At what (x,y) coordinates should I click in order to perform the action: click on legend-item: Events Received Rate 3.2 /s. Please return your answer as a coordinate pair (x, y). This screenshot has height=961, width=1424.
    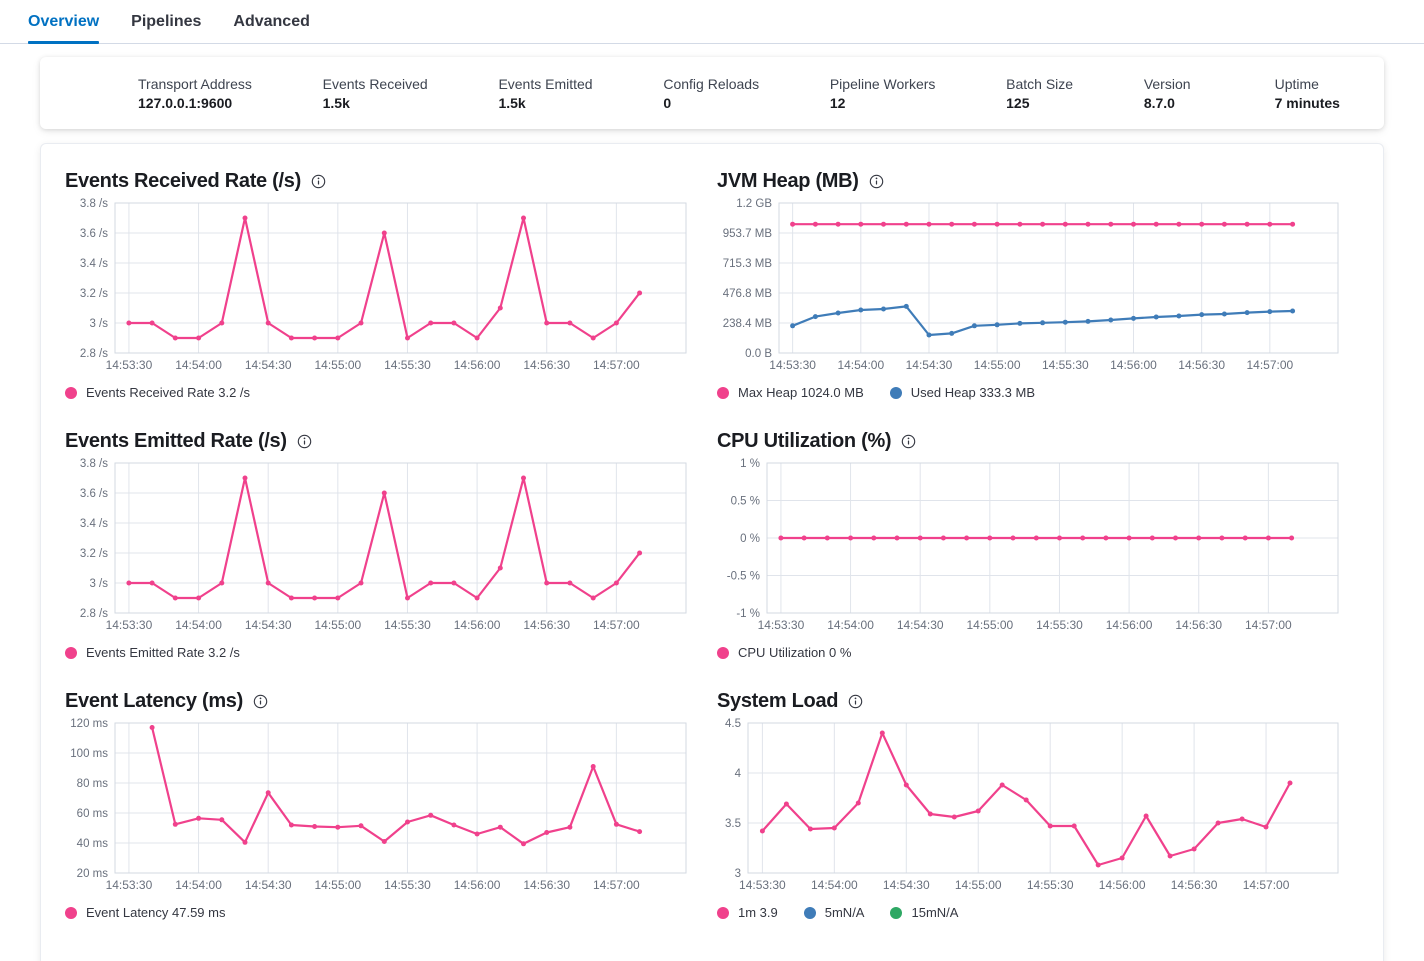
    Looking at the image, I should click on (157, 392).